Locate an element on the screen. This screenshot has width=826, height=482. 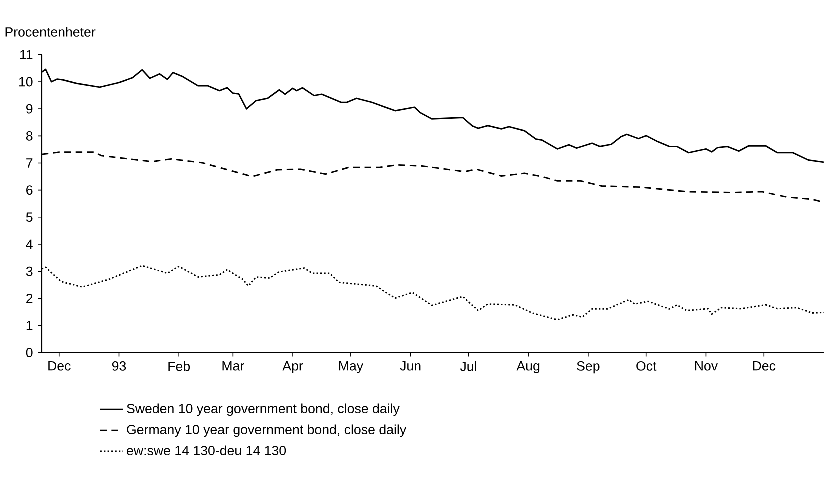
x-tick-label: Oct is located at coordinates (646, 366).